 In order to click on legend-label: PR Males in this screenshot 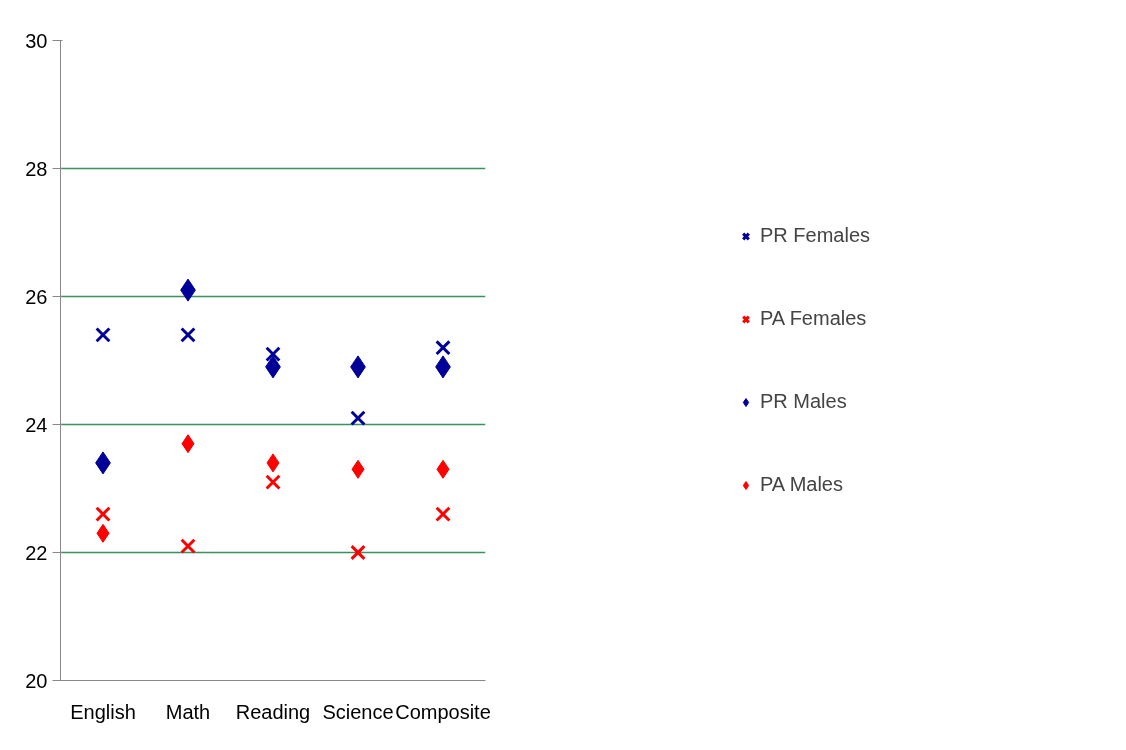, I will do `click(803, 401)`.